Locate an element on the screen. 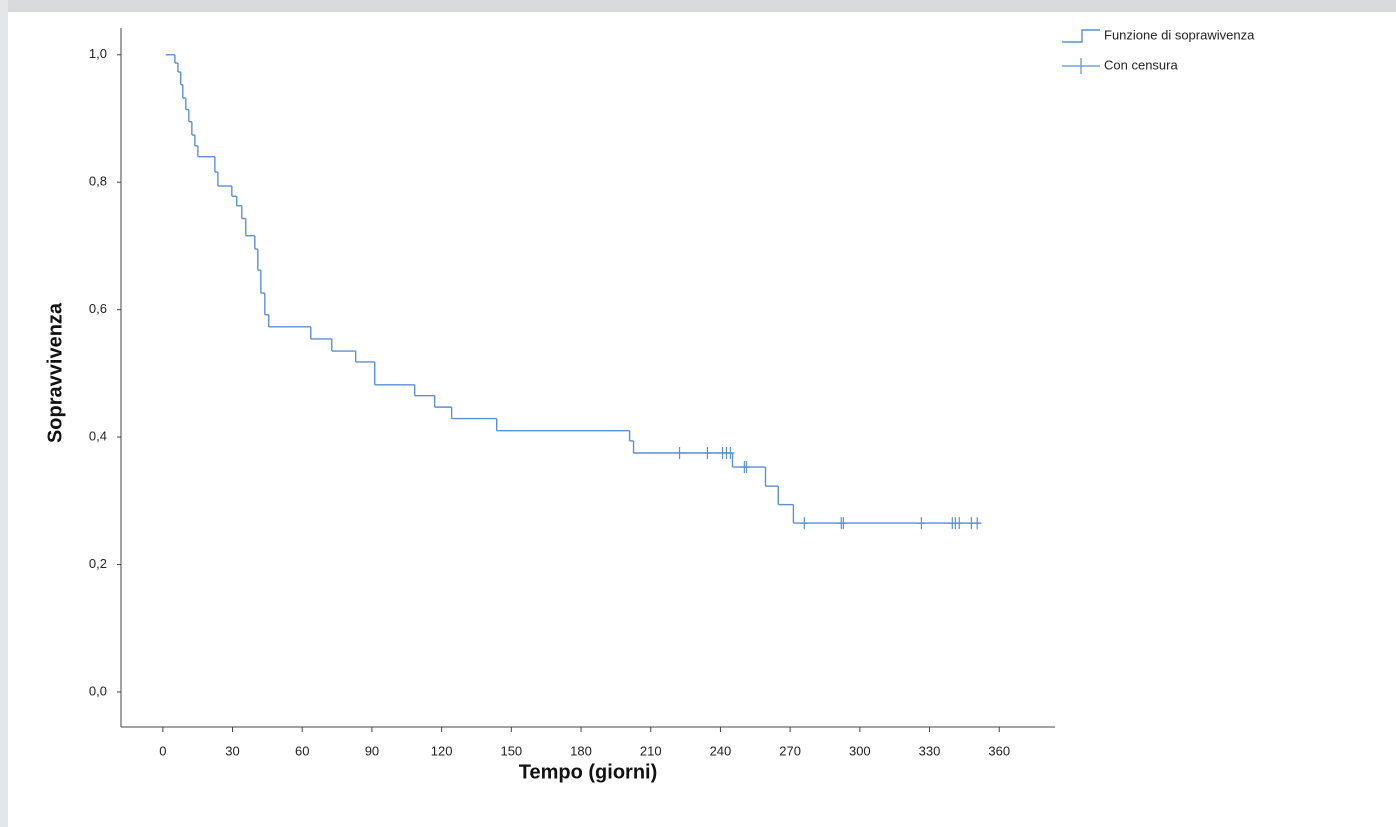 The width and height of the screenshot is (1396, 827). x-tick-label: 360 is located at coordinates (999, 750).